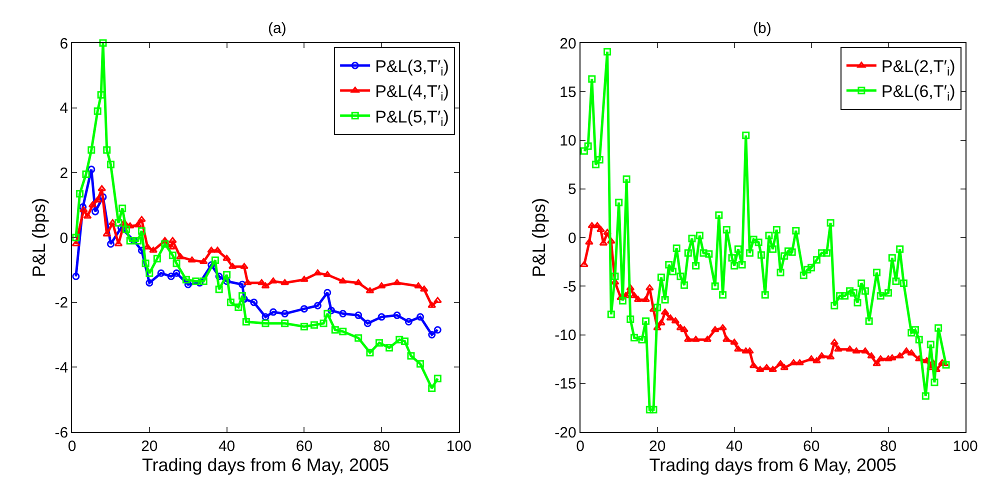 The width and height of the screenshot is (987, 487). I want to click on chart-title: (b), so click(762, 28).